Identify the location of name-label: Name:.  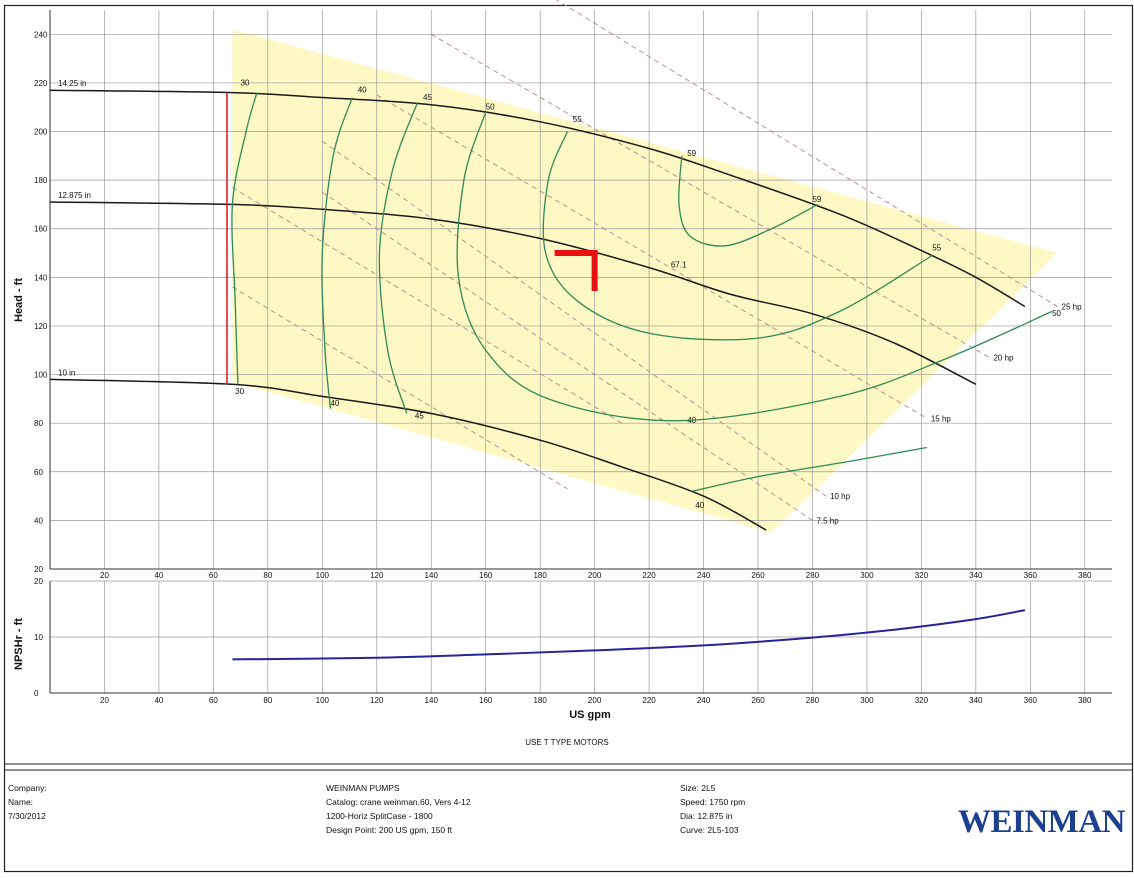
(20, 802).